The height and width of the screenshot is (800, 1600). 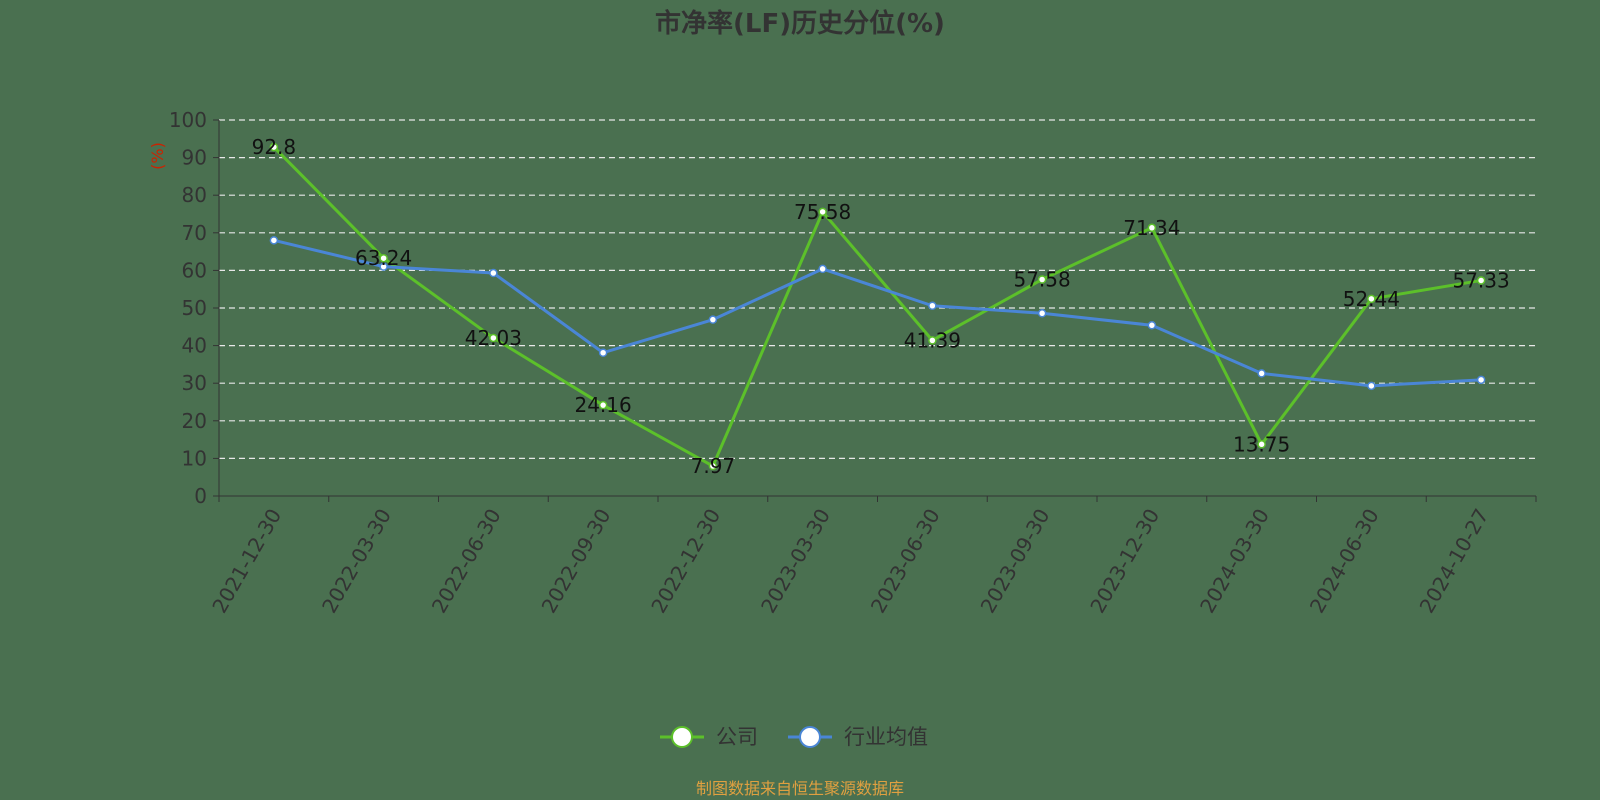 What do you see at coordinates (685, 561) in the screenshot?
I see `x-tick-label: 2022-12-30` at bounding box center [685, 561].